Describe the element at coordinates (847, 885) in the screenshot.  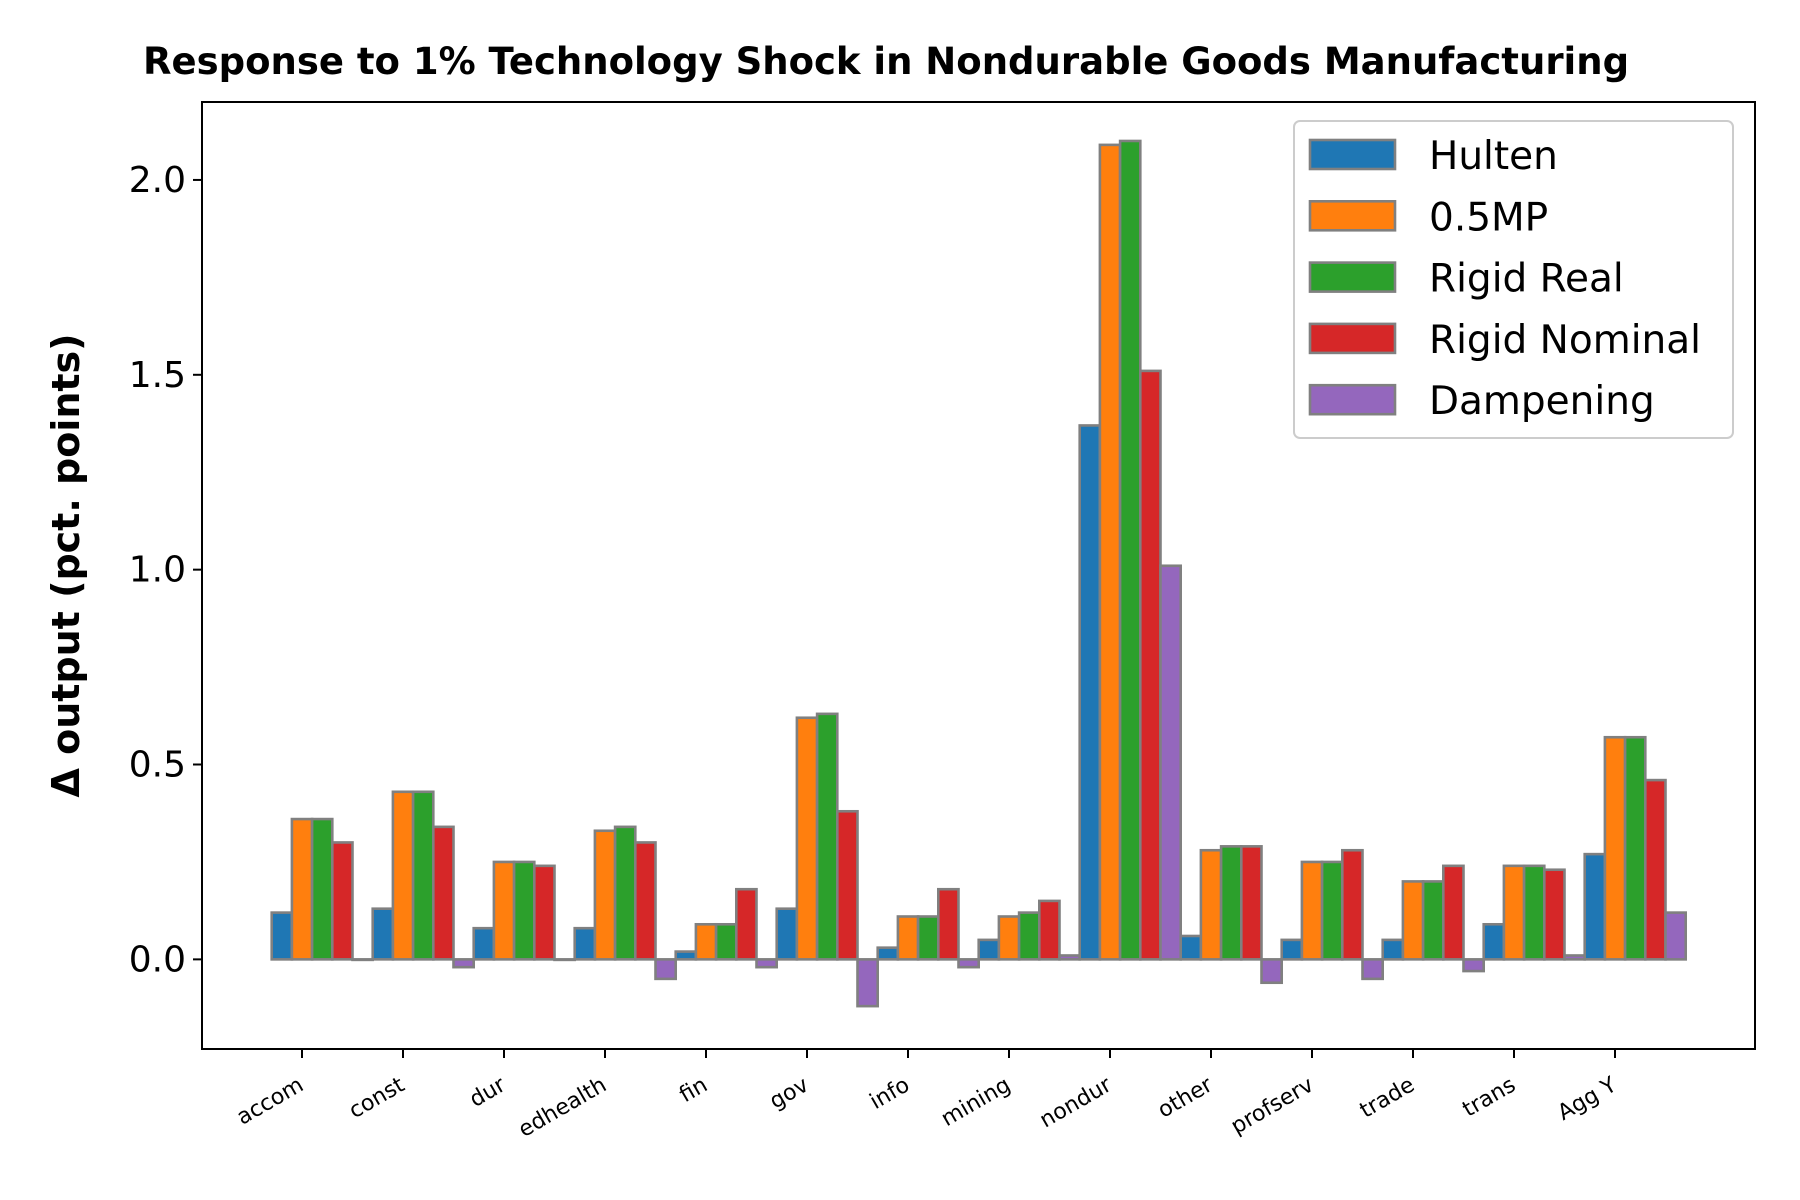
I see `bar-rigid-nominal-gov` at that location.